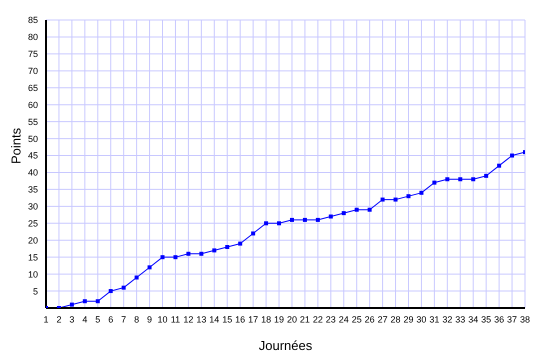 This screenshot has height=360, width=535. What do you see at coordinates (317, 319) in the screenshot?
I see `x-tick-label: 22` at bounding box center [317, 319].